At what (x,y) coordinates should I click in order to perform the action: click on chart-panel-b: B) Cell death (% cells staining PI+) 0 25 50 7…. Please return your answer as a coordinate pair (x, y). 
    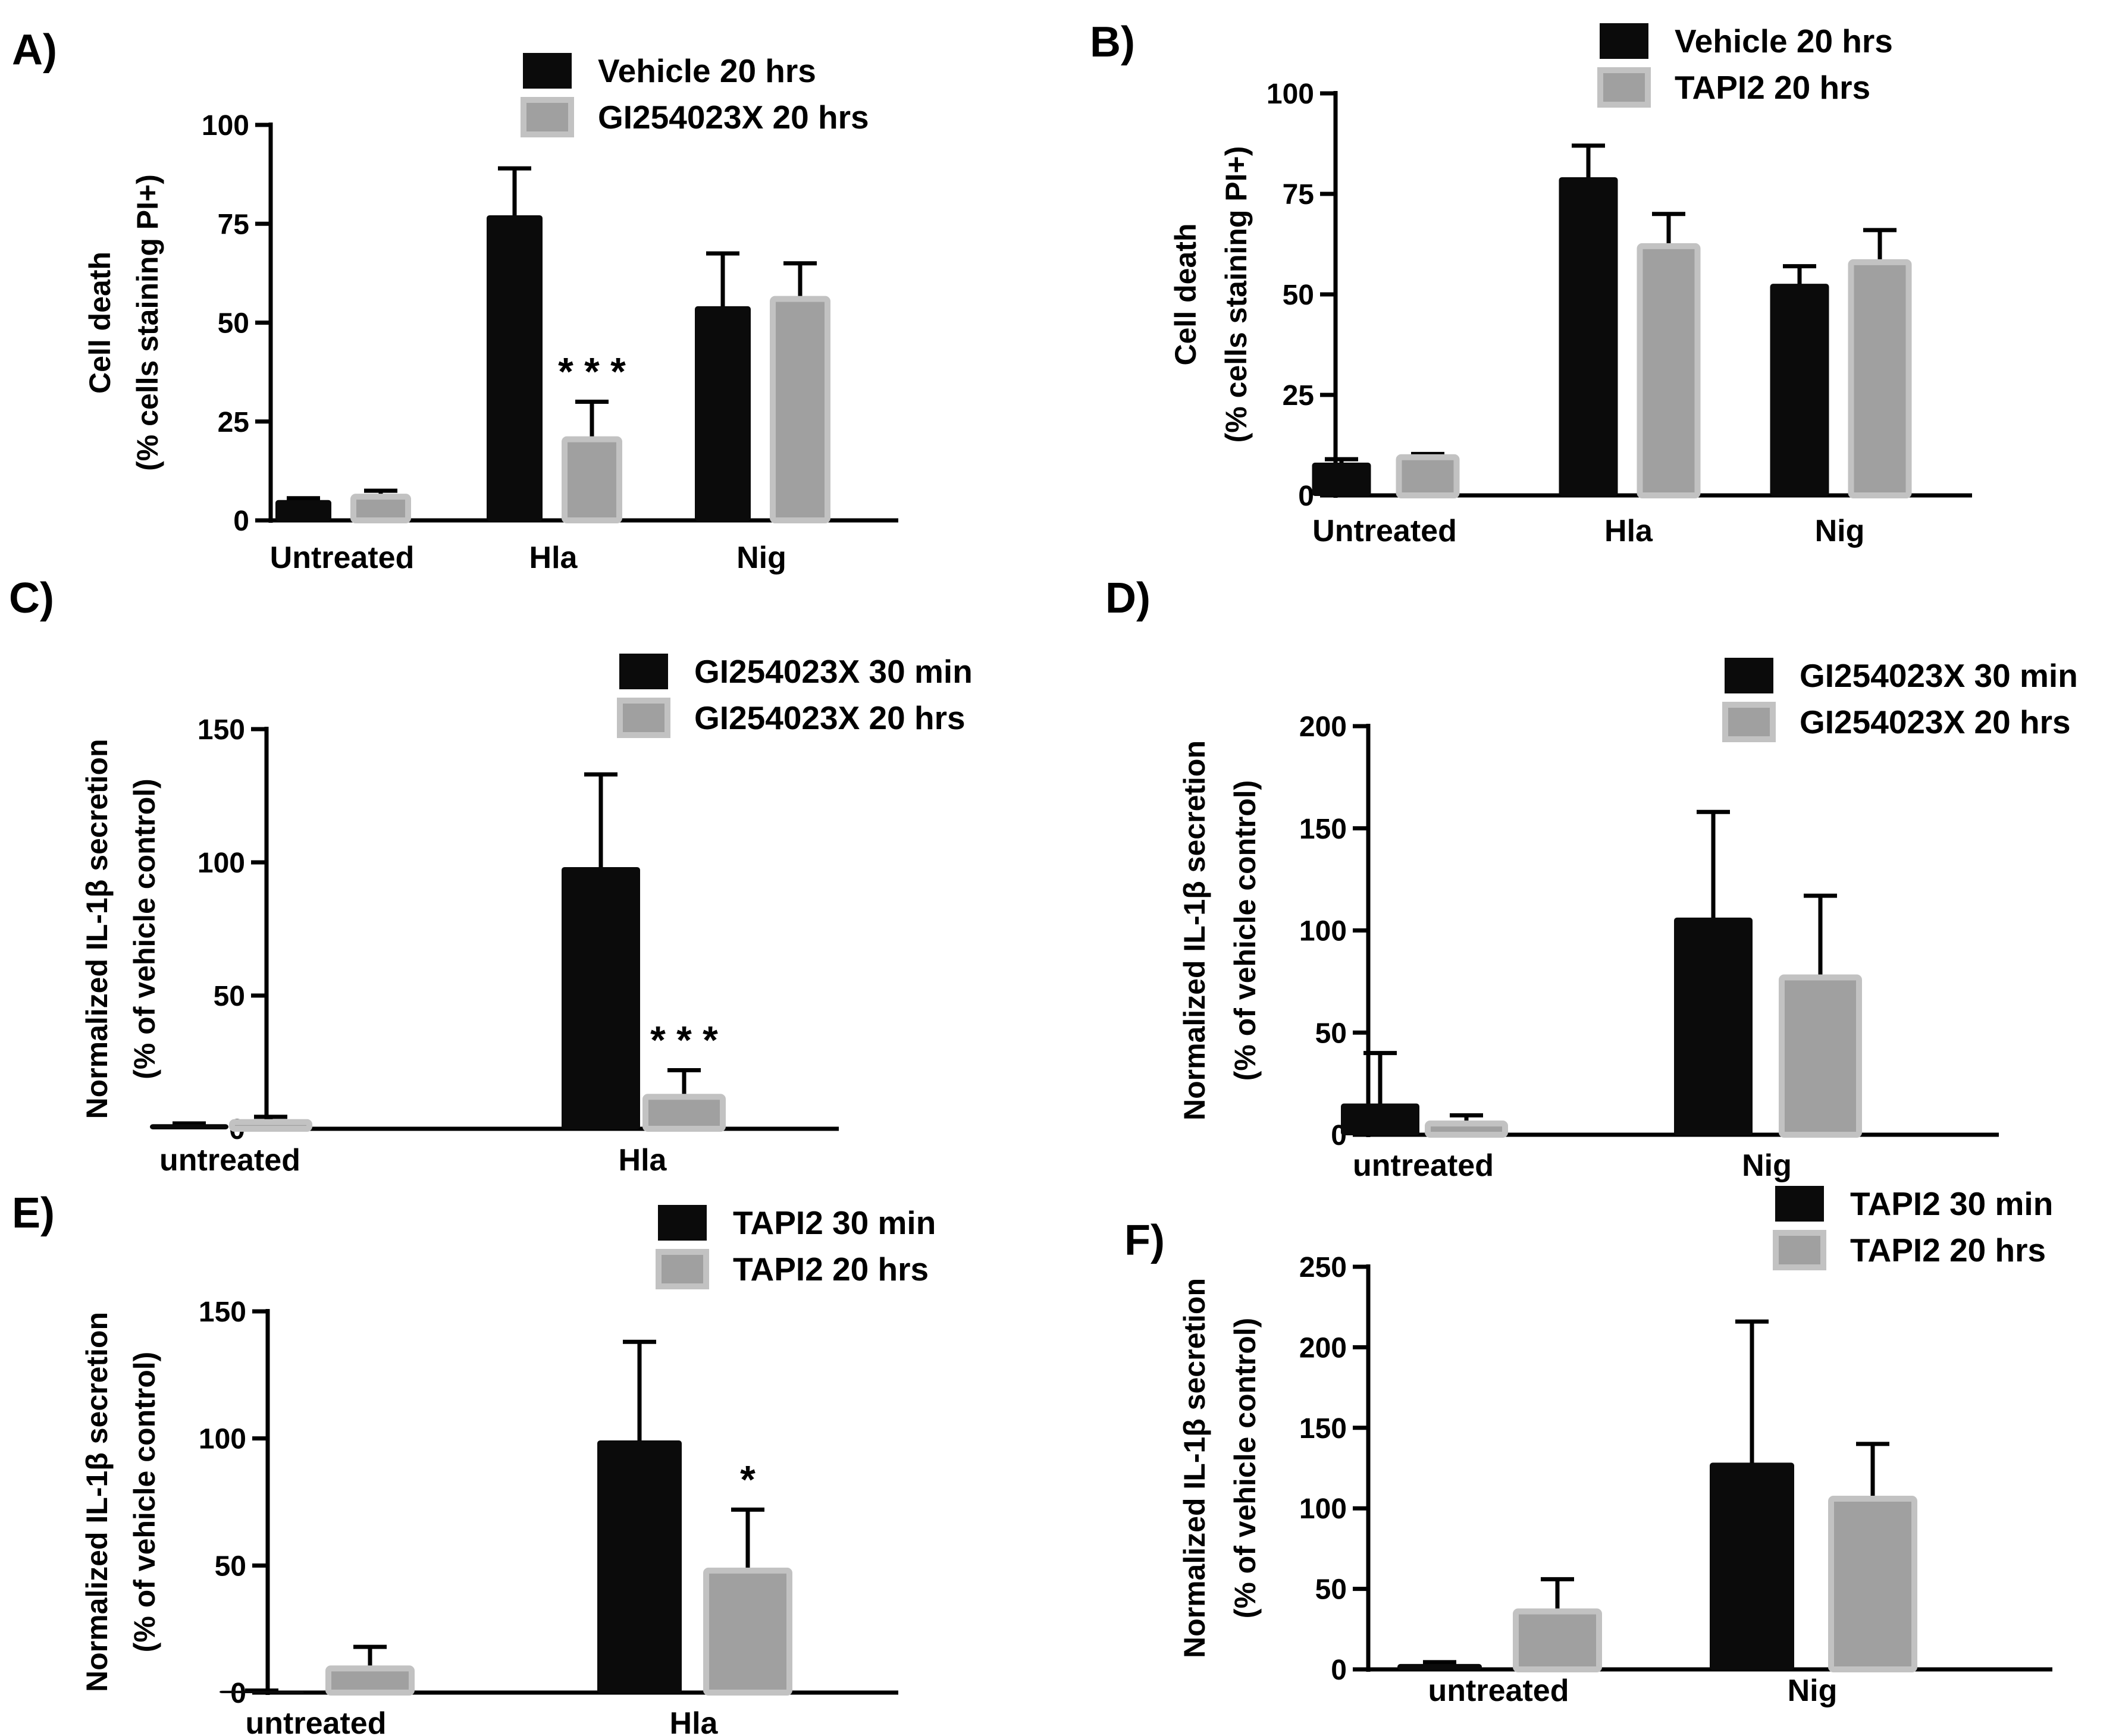
    Looking at the image, I should click on (1531, 283).